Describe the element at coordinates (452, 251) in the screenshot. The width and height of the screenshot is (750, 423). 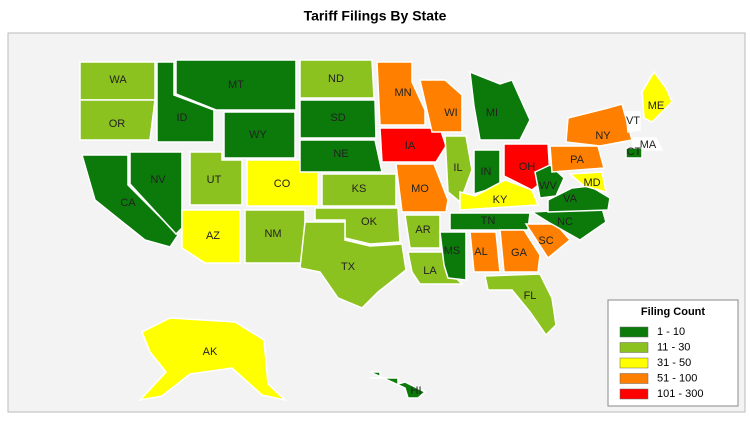
I see `state-label: MS` at that location.